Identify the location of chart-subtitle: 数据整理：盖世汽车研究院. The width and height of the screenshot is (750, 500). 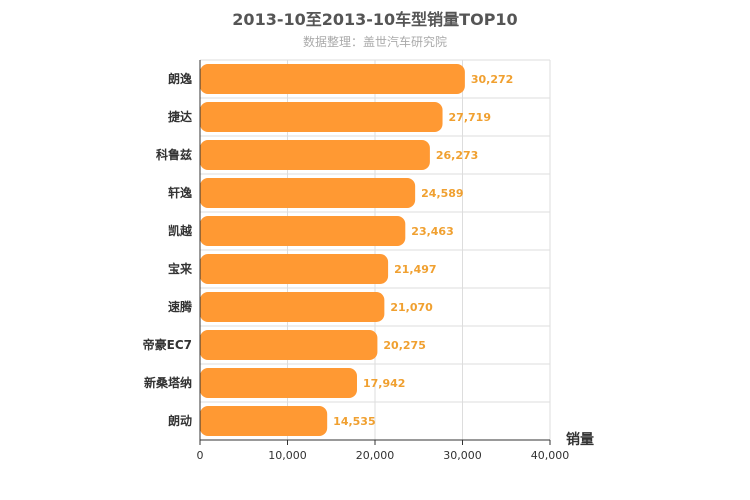
(374, 42).